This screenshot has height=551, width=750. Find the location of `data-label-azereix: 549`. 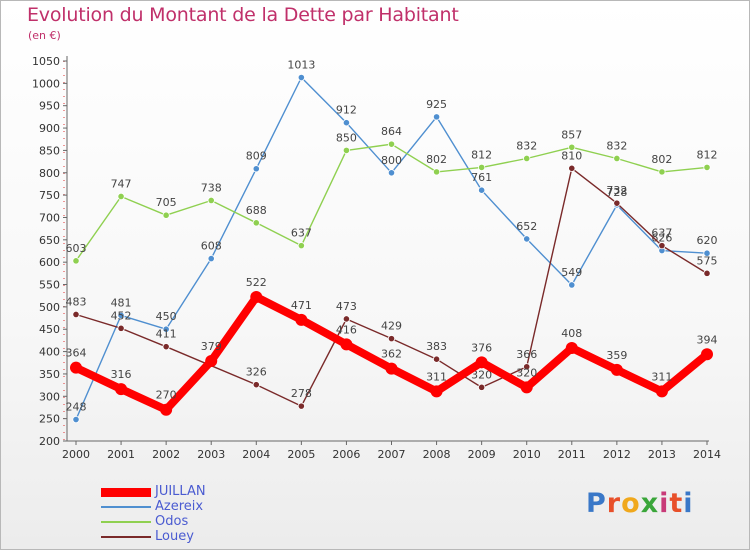

data-label-azereix: 549 is located at coordinates (571, 272).